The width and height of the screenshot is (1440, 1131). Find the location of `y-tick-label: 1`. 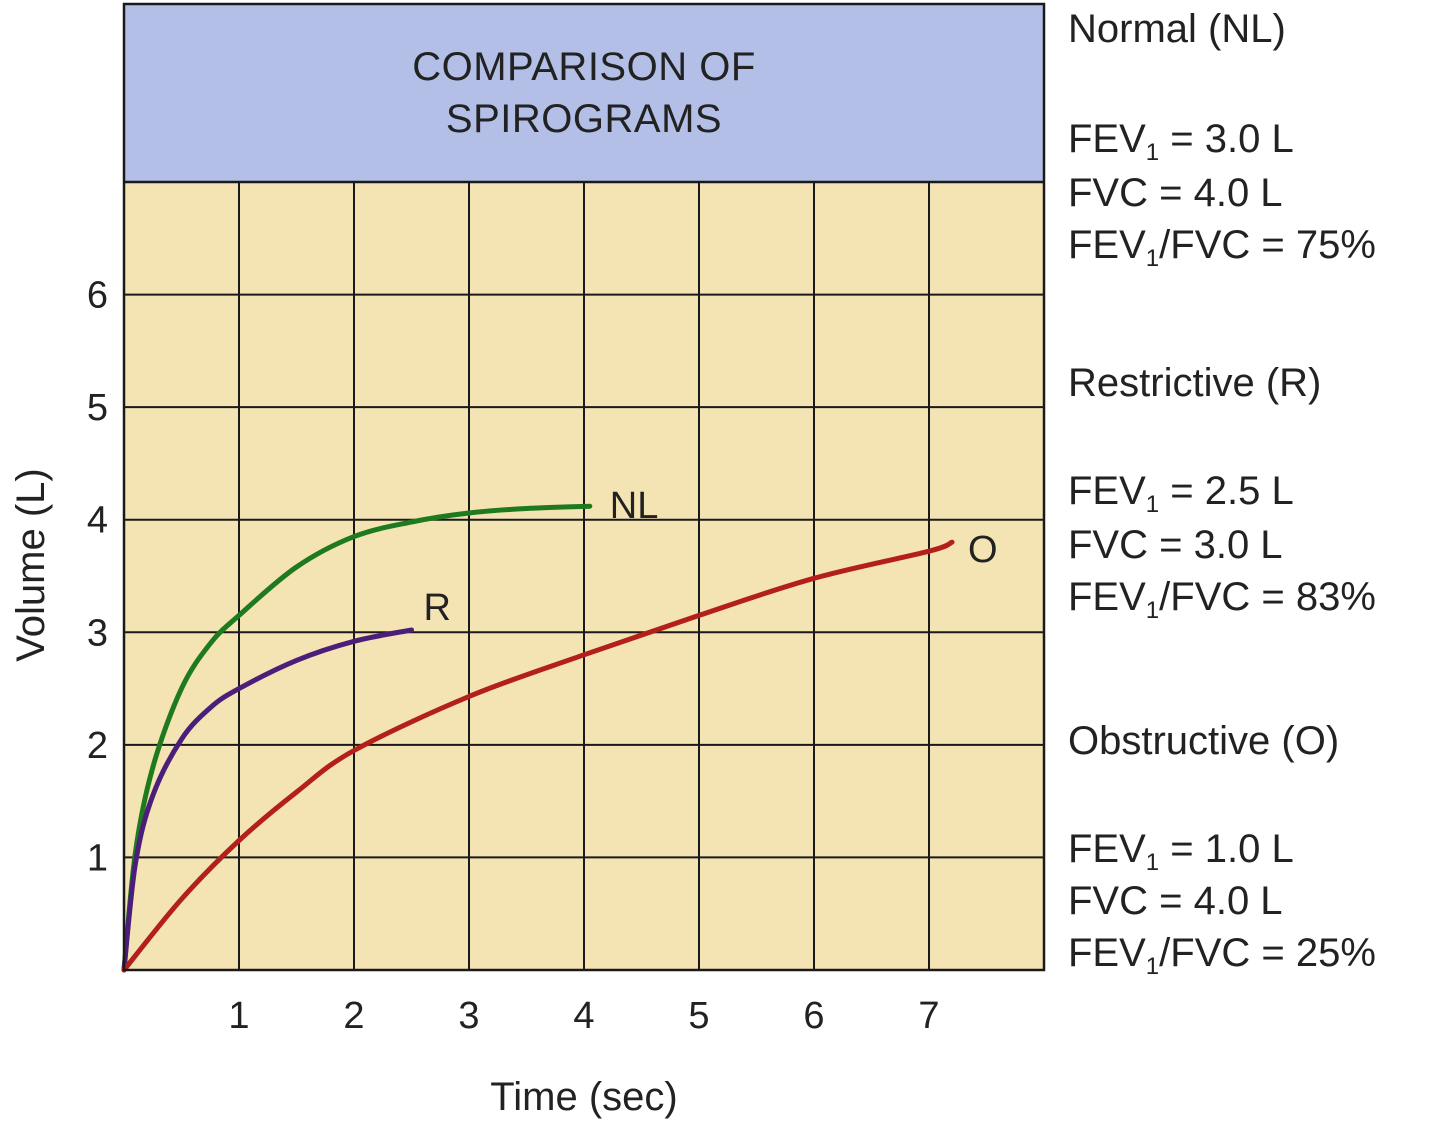

y-tick-label: 1 is located at coordinates (97, 858).